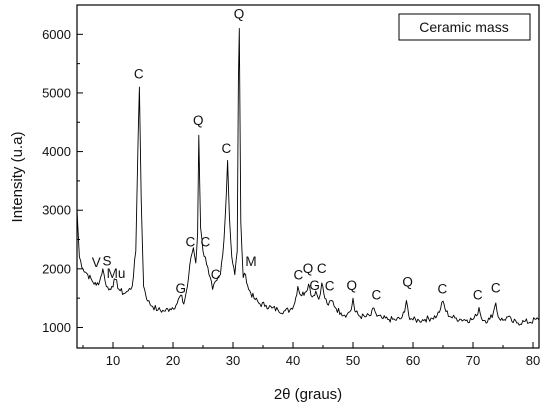 The height and width of the screenshot is (412, 550). What do you see at coordinates (113, 360) in the screenshot?
I see `x-tick-label: 10` at bounding box center [113, 360].